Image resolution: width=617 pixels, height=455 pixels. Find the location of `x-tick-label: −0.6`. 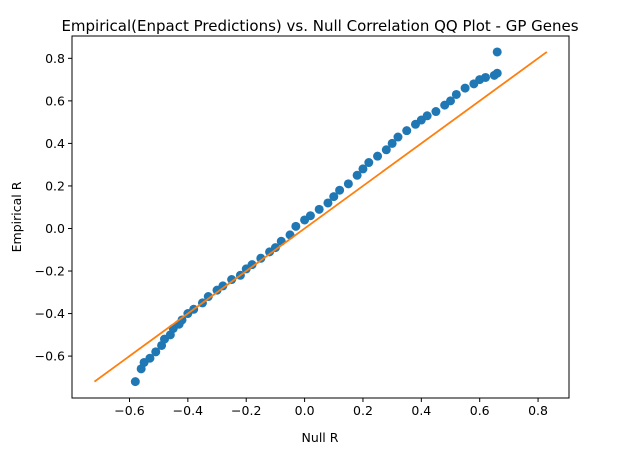

x-tick-label: −0.6 is located at coordinates (129, 410).